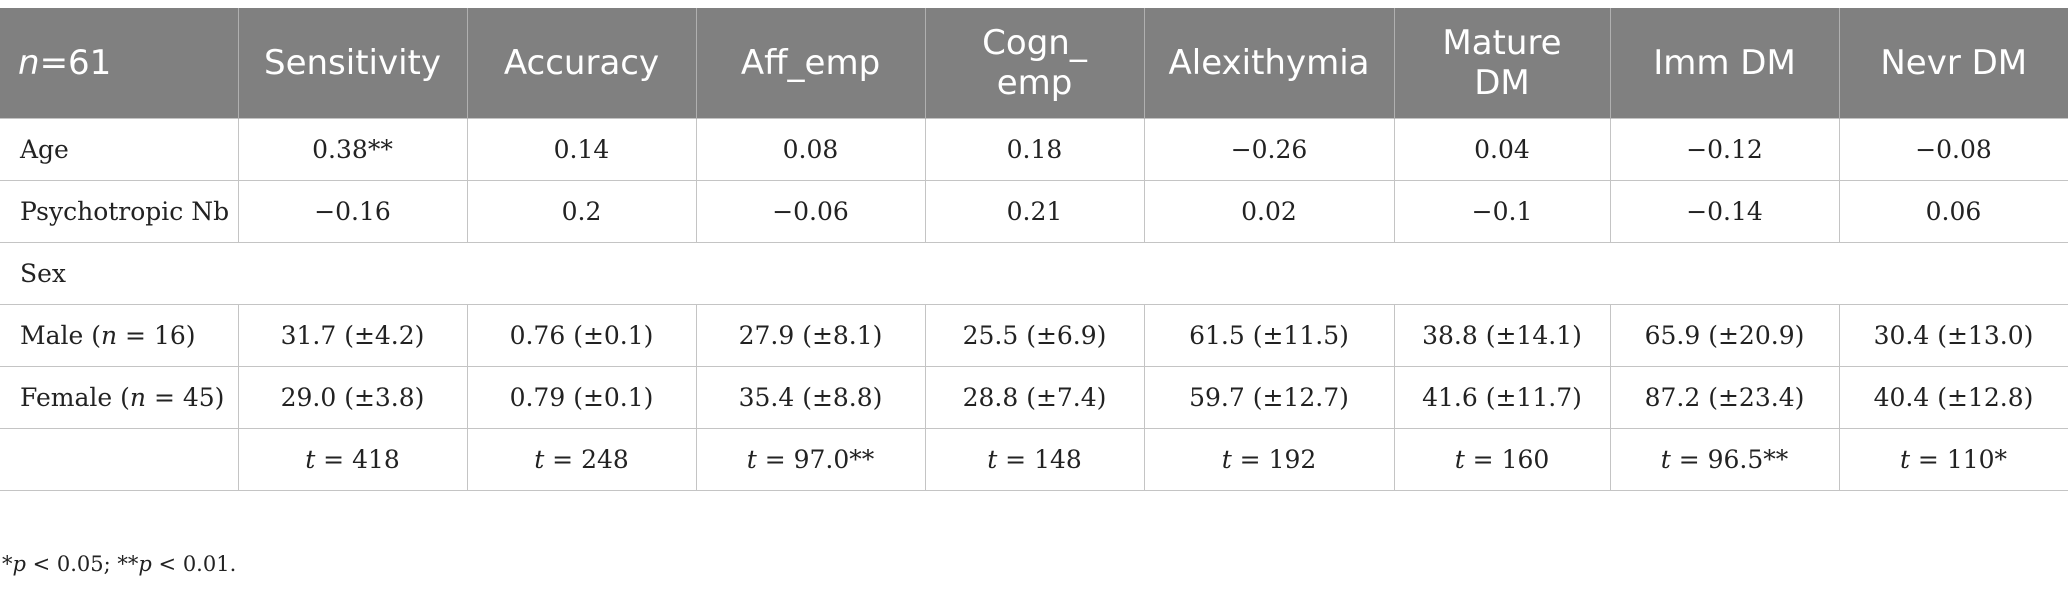 The height and width of the screenshot is (598, 2068). Describe the element at coordinates (1269, 335) in the screenshot. I see `table-cell: 61.5 (±11.5)` at that location.